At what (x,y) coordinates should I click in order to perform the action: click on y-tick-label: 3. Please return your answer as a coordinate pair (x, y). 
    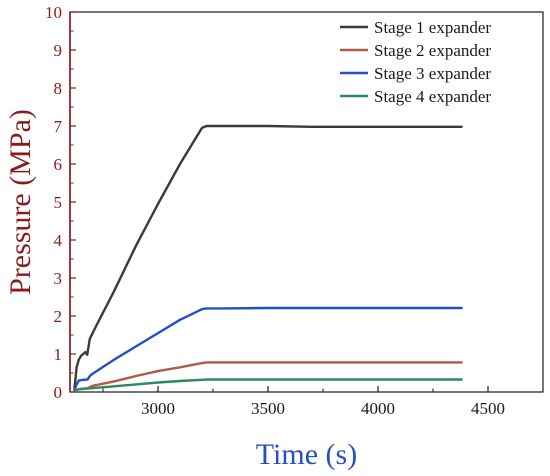
    Looking at the image, I should click on (58, 278).